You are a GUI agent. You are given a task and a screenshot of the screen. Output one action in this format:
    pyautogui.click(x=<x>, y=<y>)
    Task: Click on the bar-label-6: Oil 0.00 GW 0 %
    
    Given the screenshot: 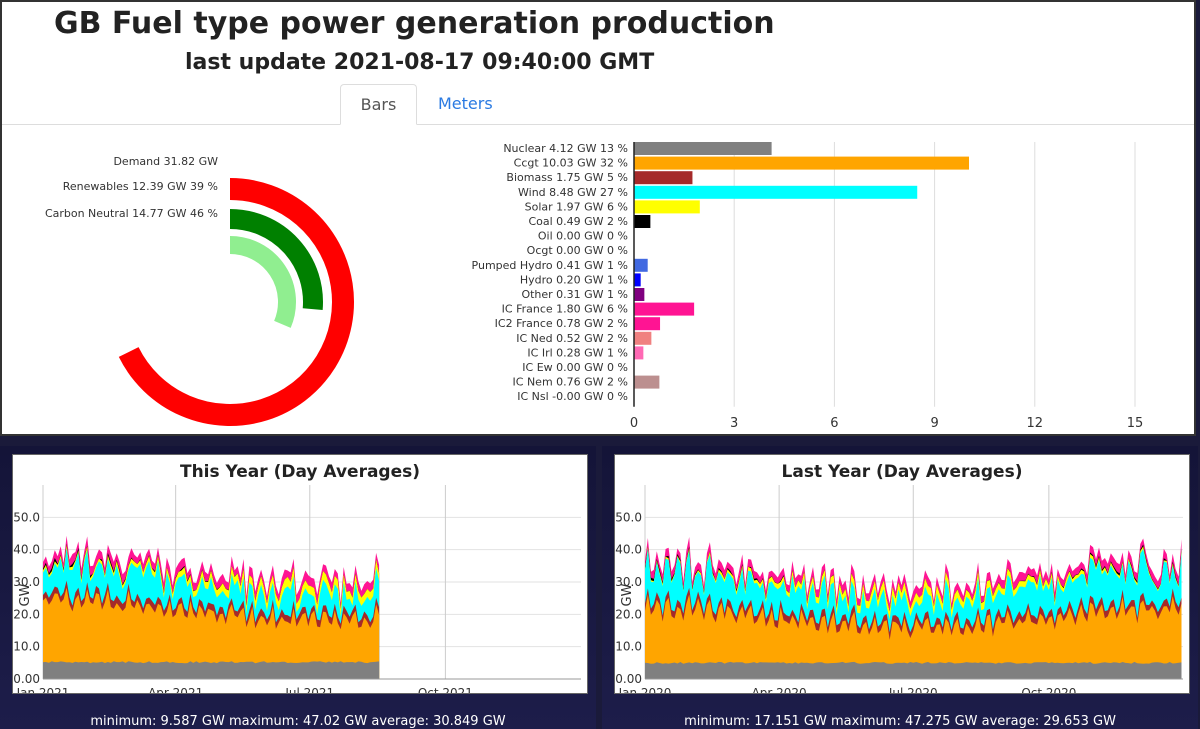 What is the action you would take?
    pyautogui.click(x=583, y=236)
    